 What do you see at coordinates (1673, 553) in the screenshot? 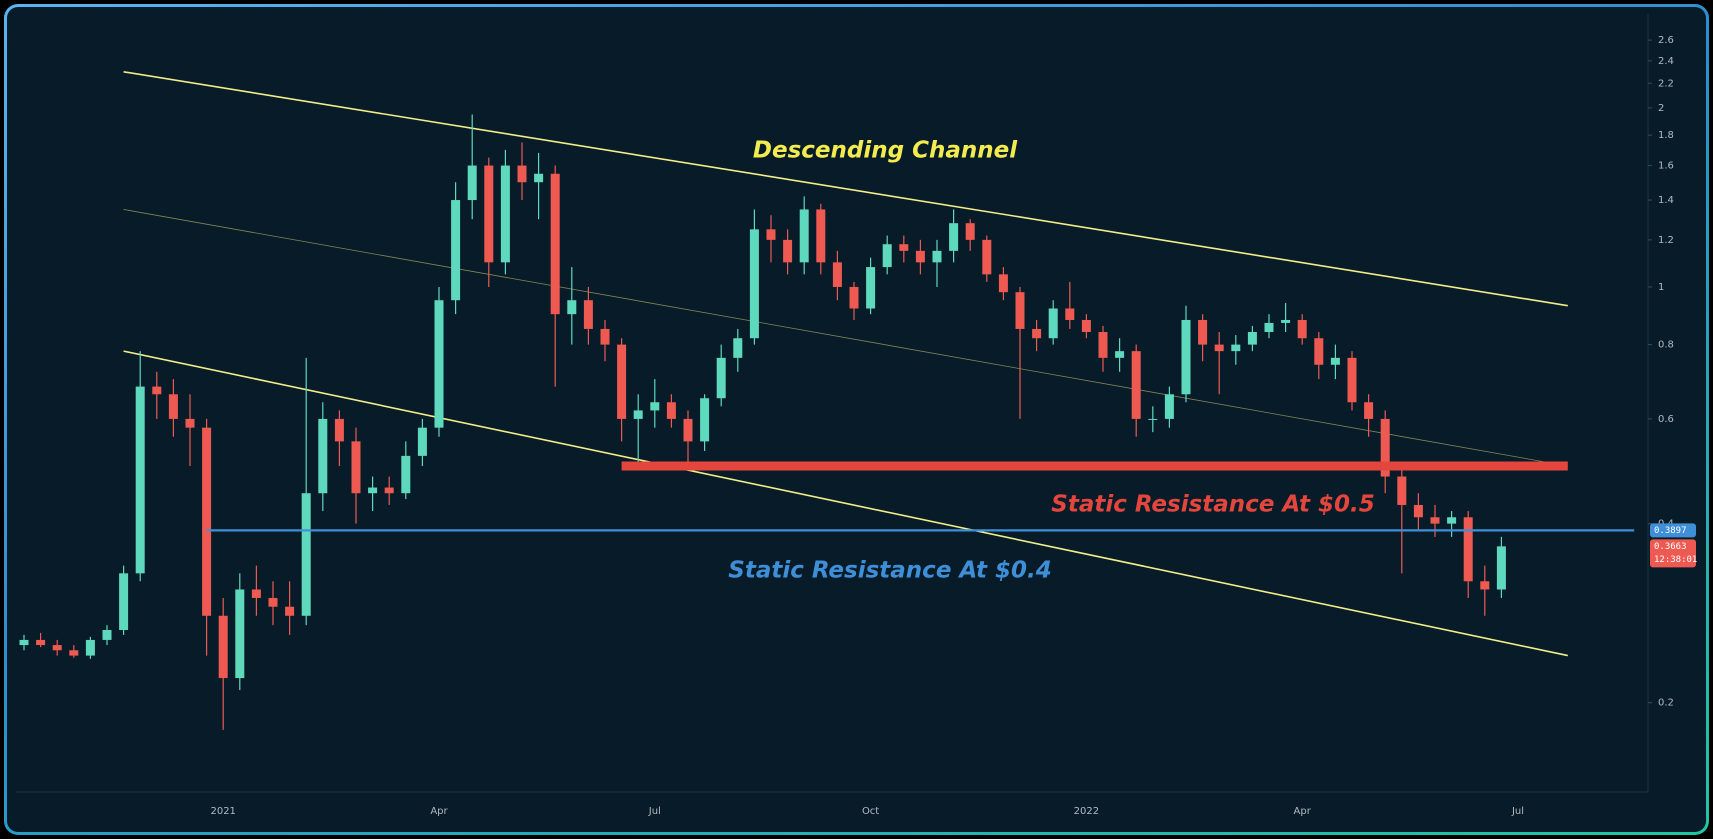
I see `last-price-tag` at bounding box center [1673, 553].